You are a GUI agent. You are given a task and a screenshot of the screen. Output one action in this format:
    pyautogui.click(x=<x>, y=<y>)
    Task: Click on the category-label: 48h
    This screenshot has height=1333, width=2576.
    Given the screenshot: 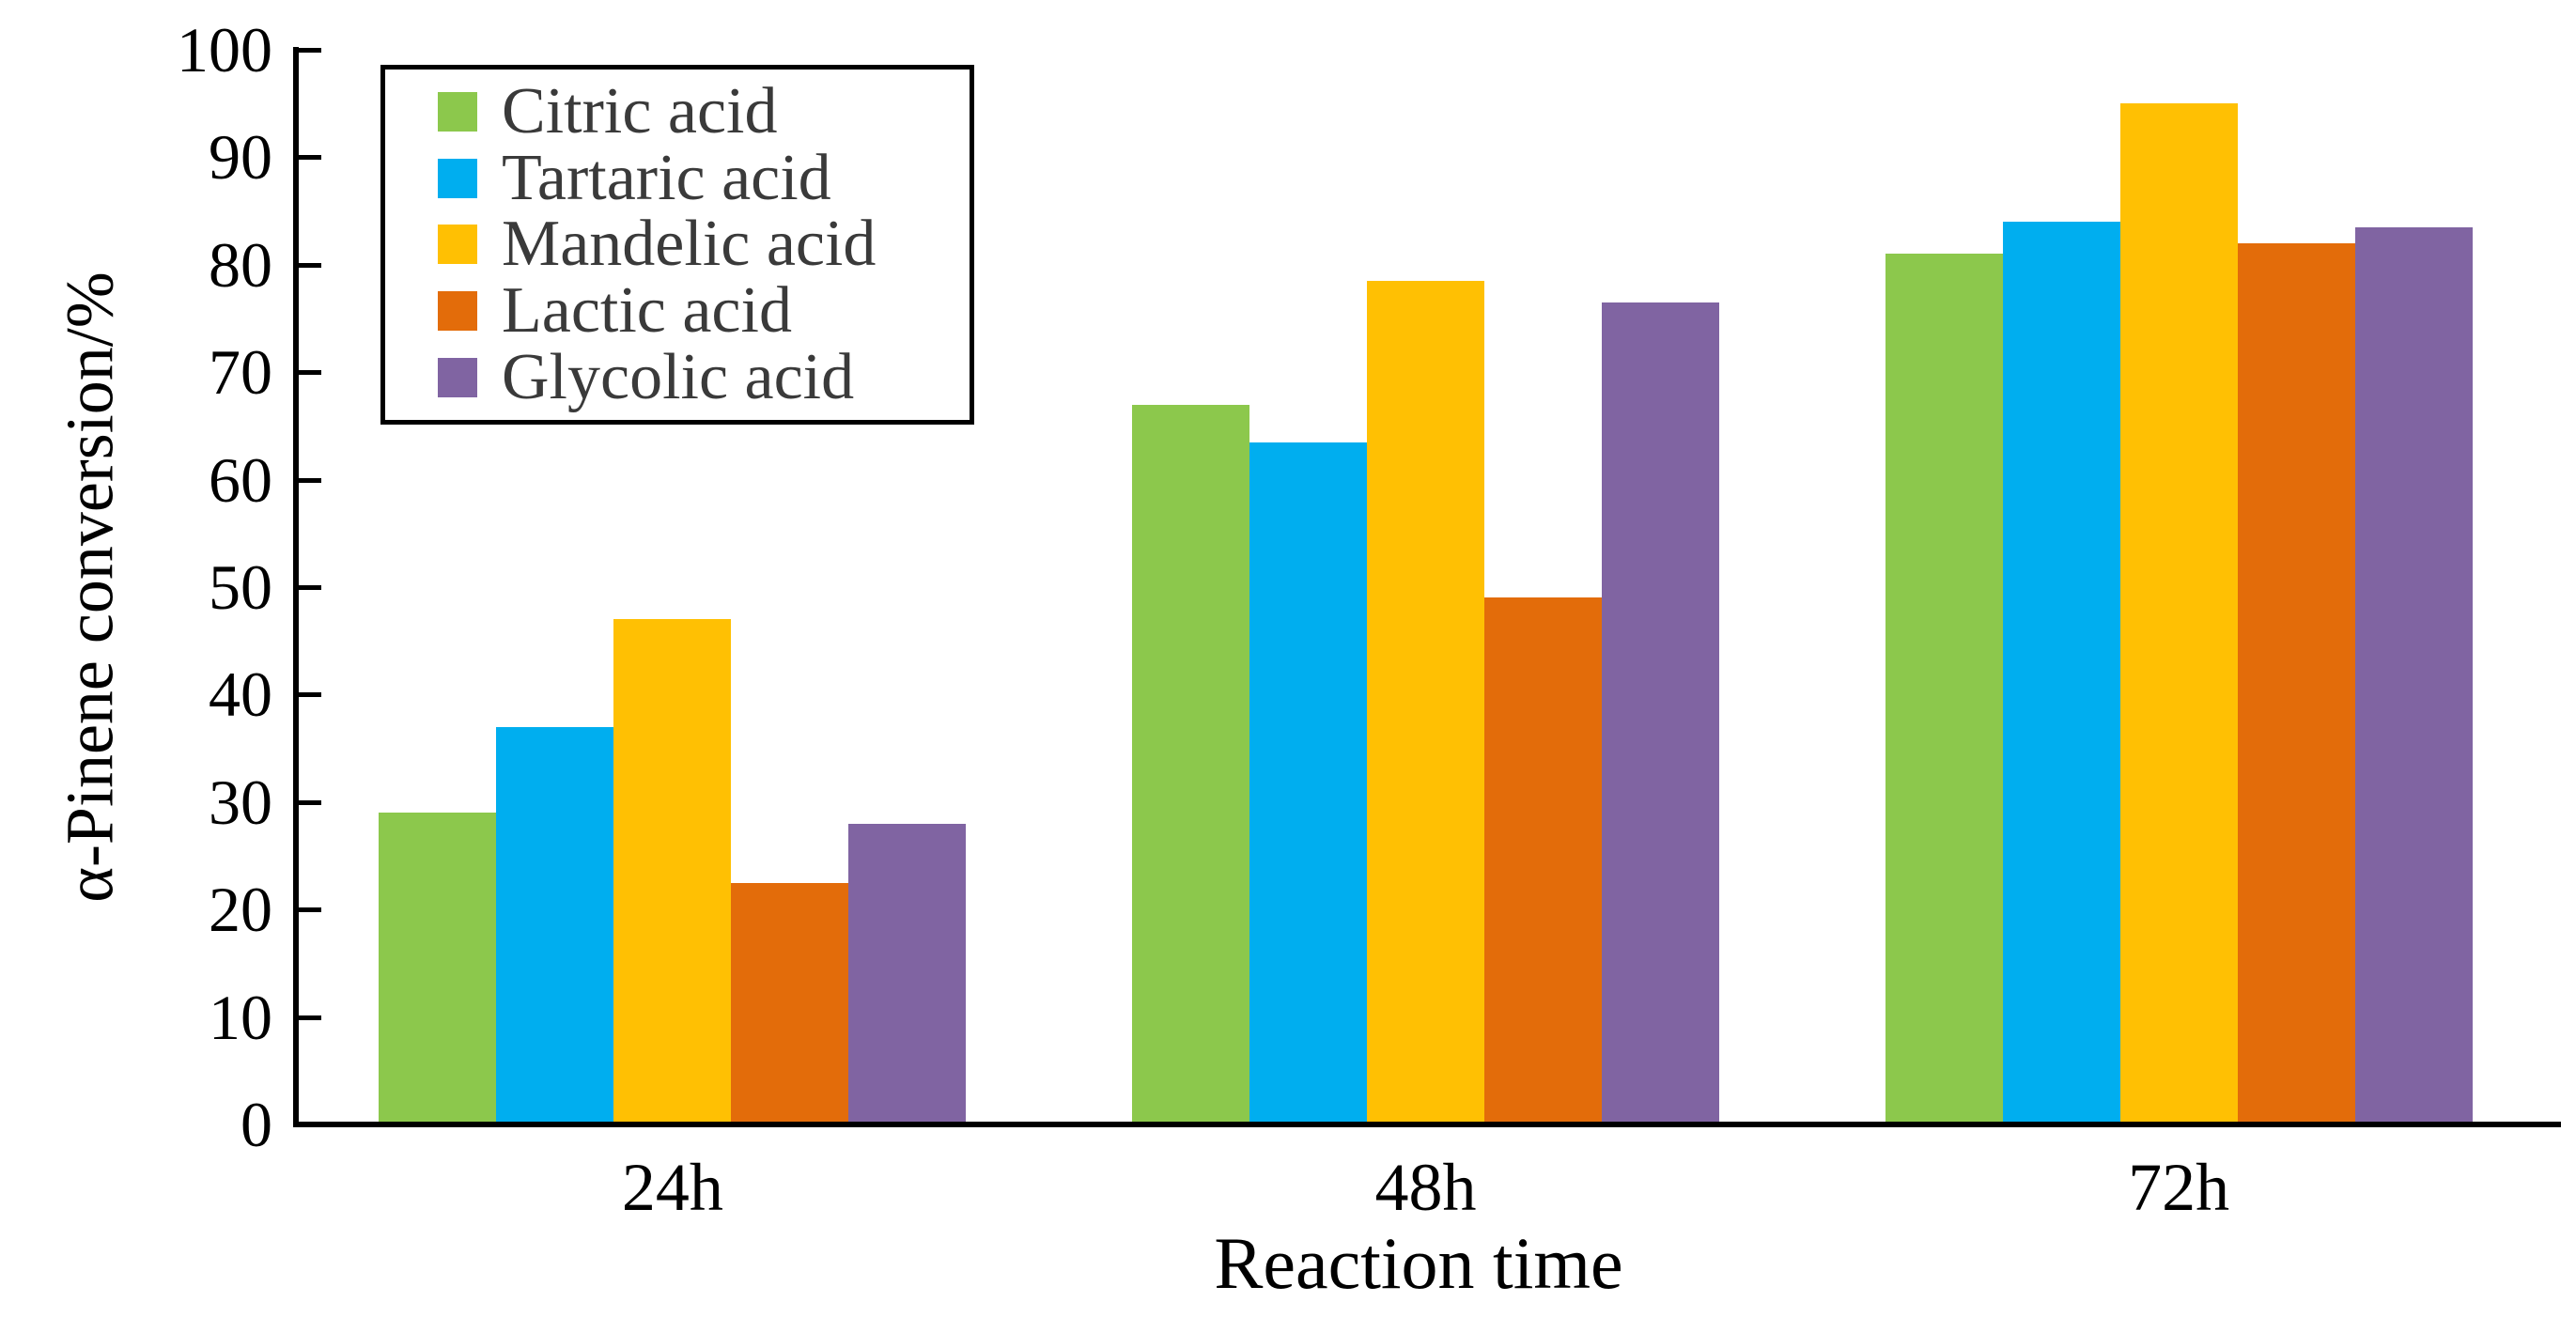 What is the action you would take?
    pyautogui.click(x=1425, y=1187)
    